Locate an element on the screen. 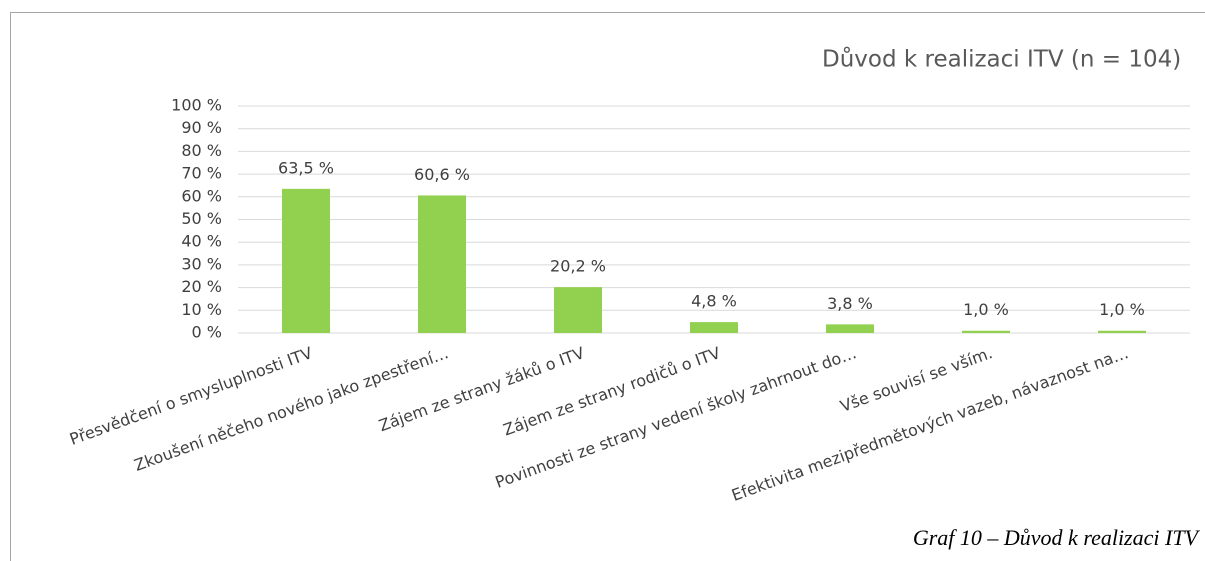 The width and height of the screenshot is (1205, 561). y-tick-label: 60 % is located at coordinates (201, 195).